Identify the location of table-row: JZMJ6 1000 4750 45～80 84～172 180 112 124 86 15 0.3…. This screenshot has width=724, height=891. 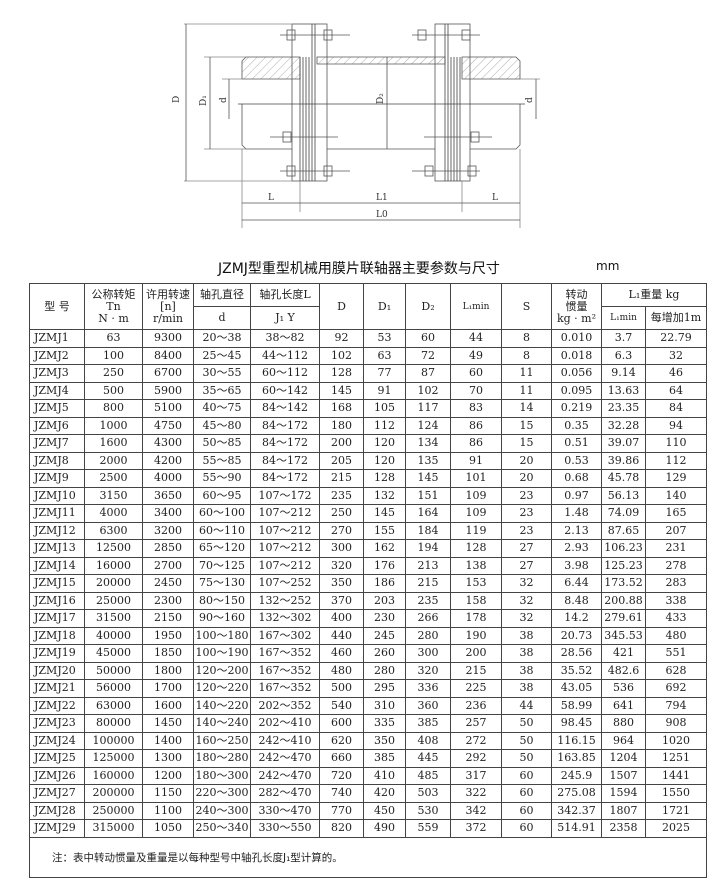
(368, 425).